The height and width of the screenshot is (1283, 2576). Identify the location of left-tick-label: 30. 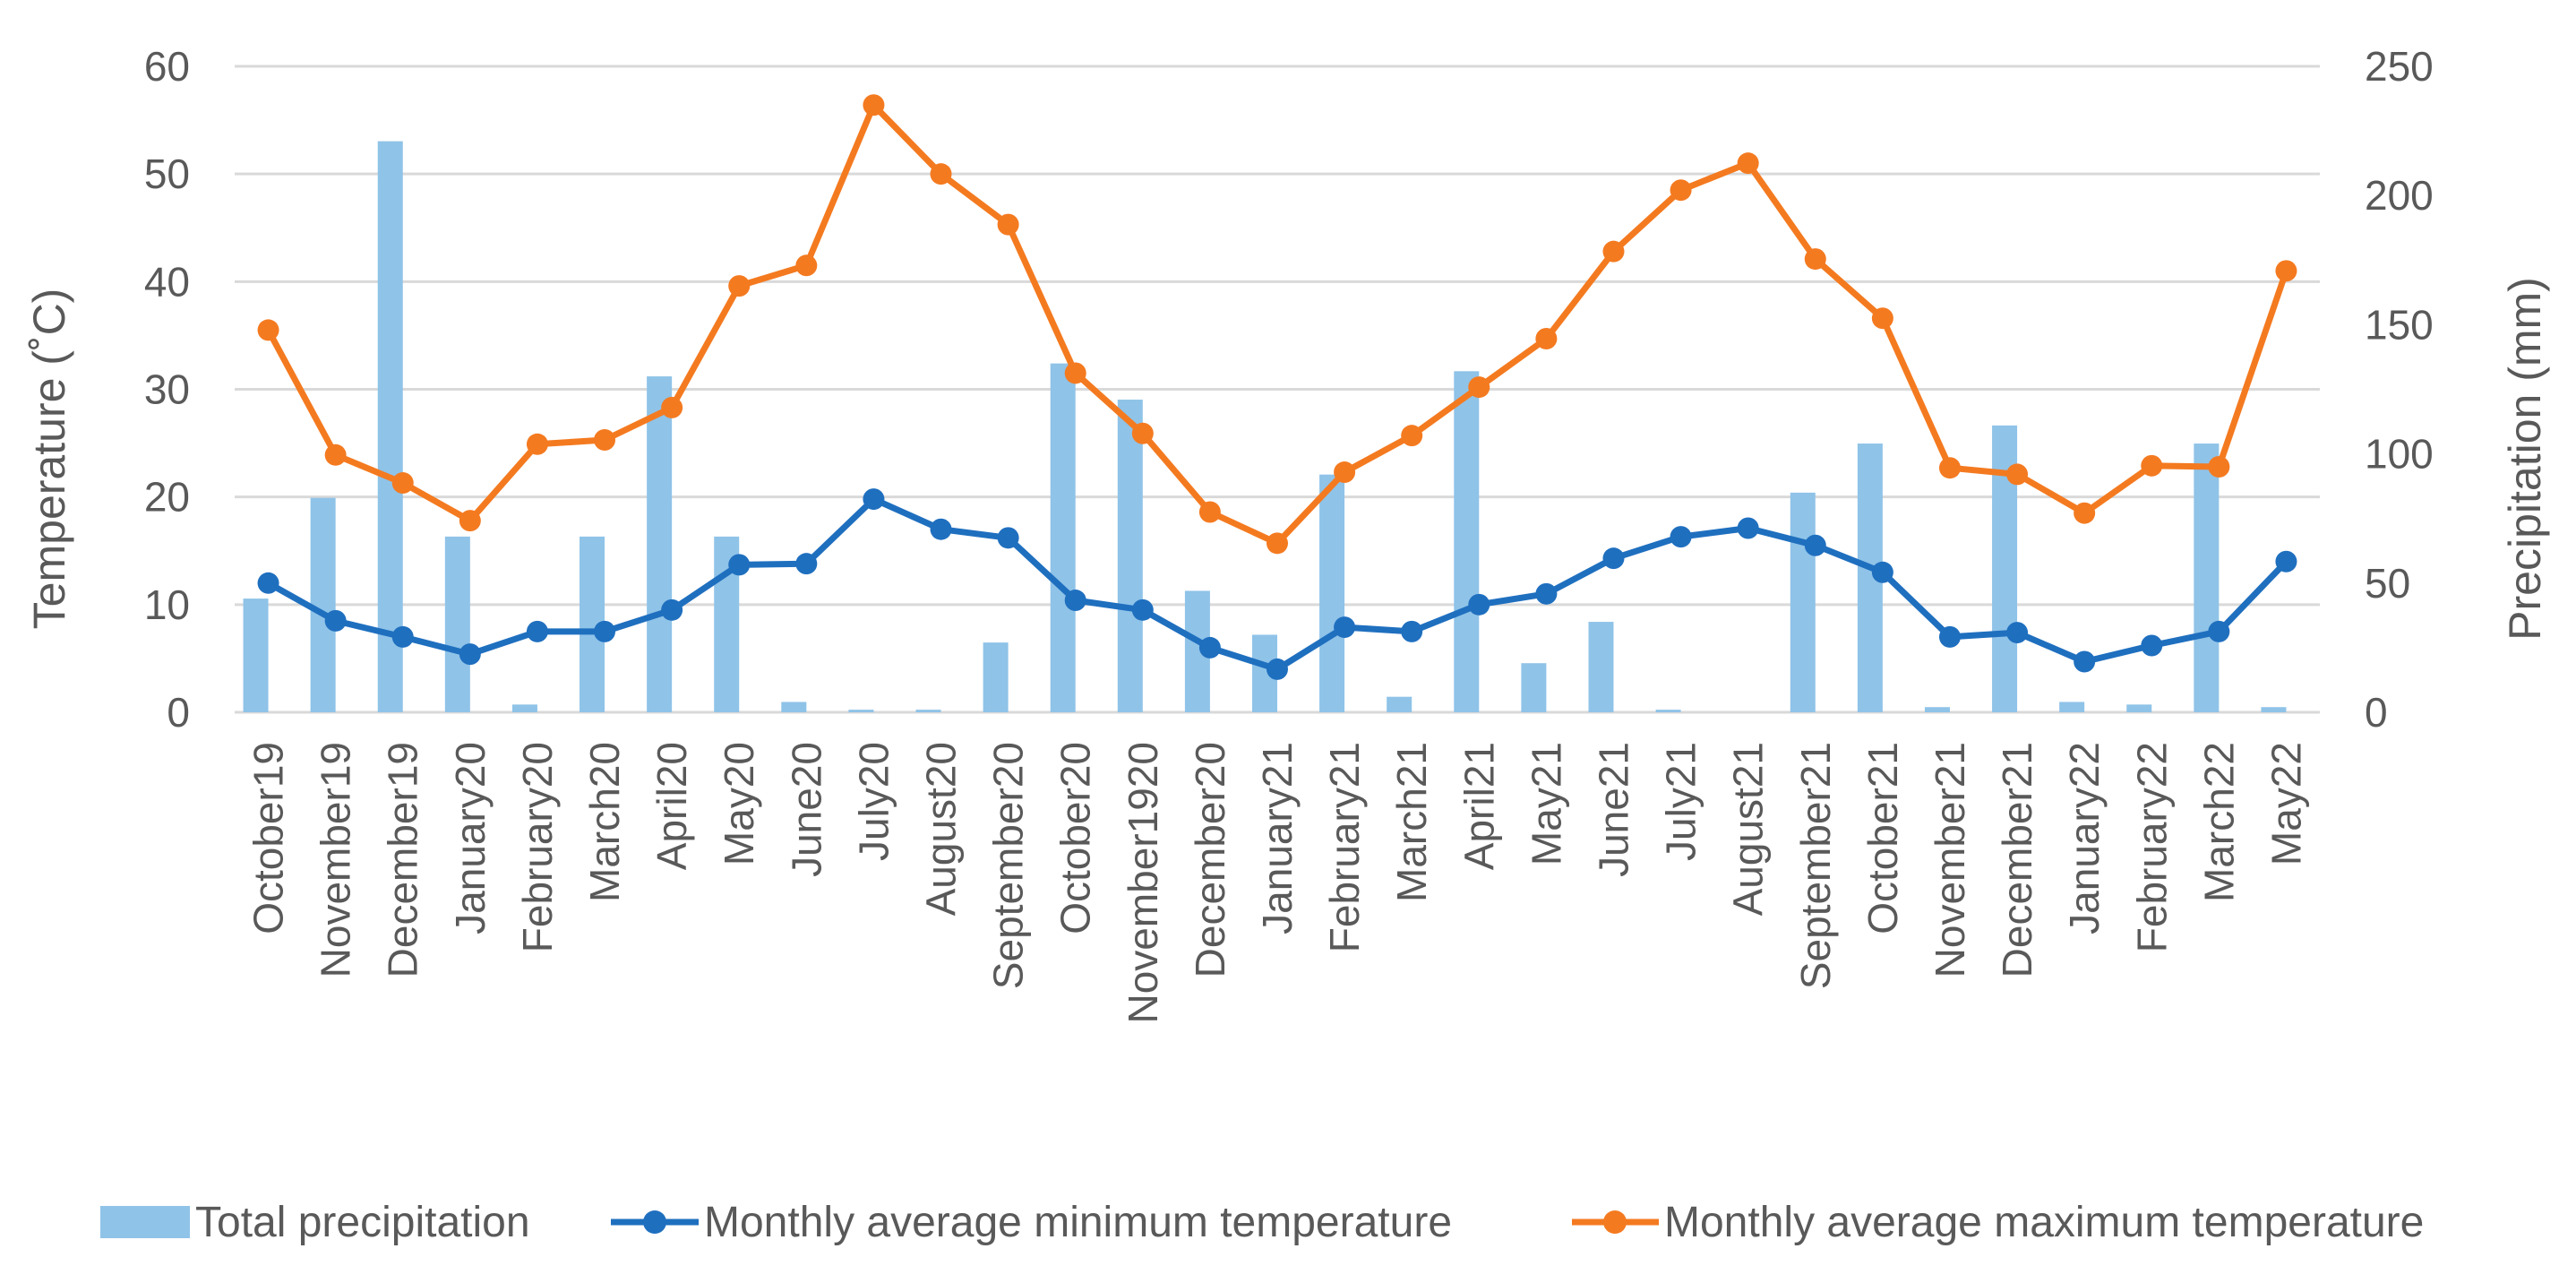
(167, 389).